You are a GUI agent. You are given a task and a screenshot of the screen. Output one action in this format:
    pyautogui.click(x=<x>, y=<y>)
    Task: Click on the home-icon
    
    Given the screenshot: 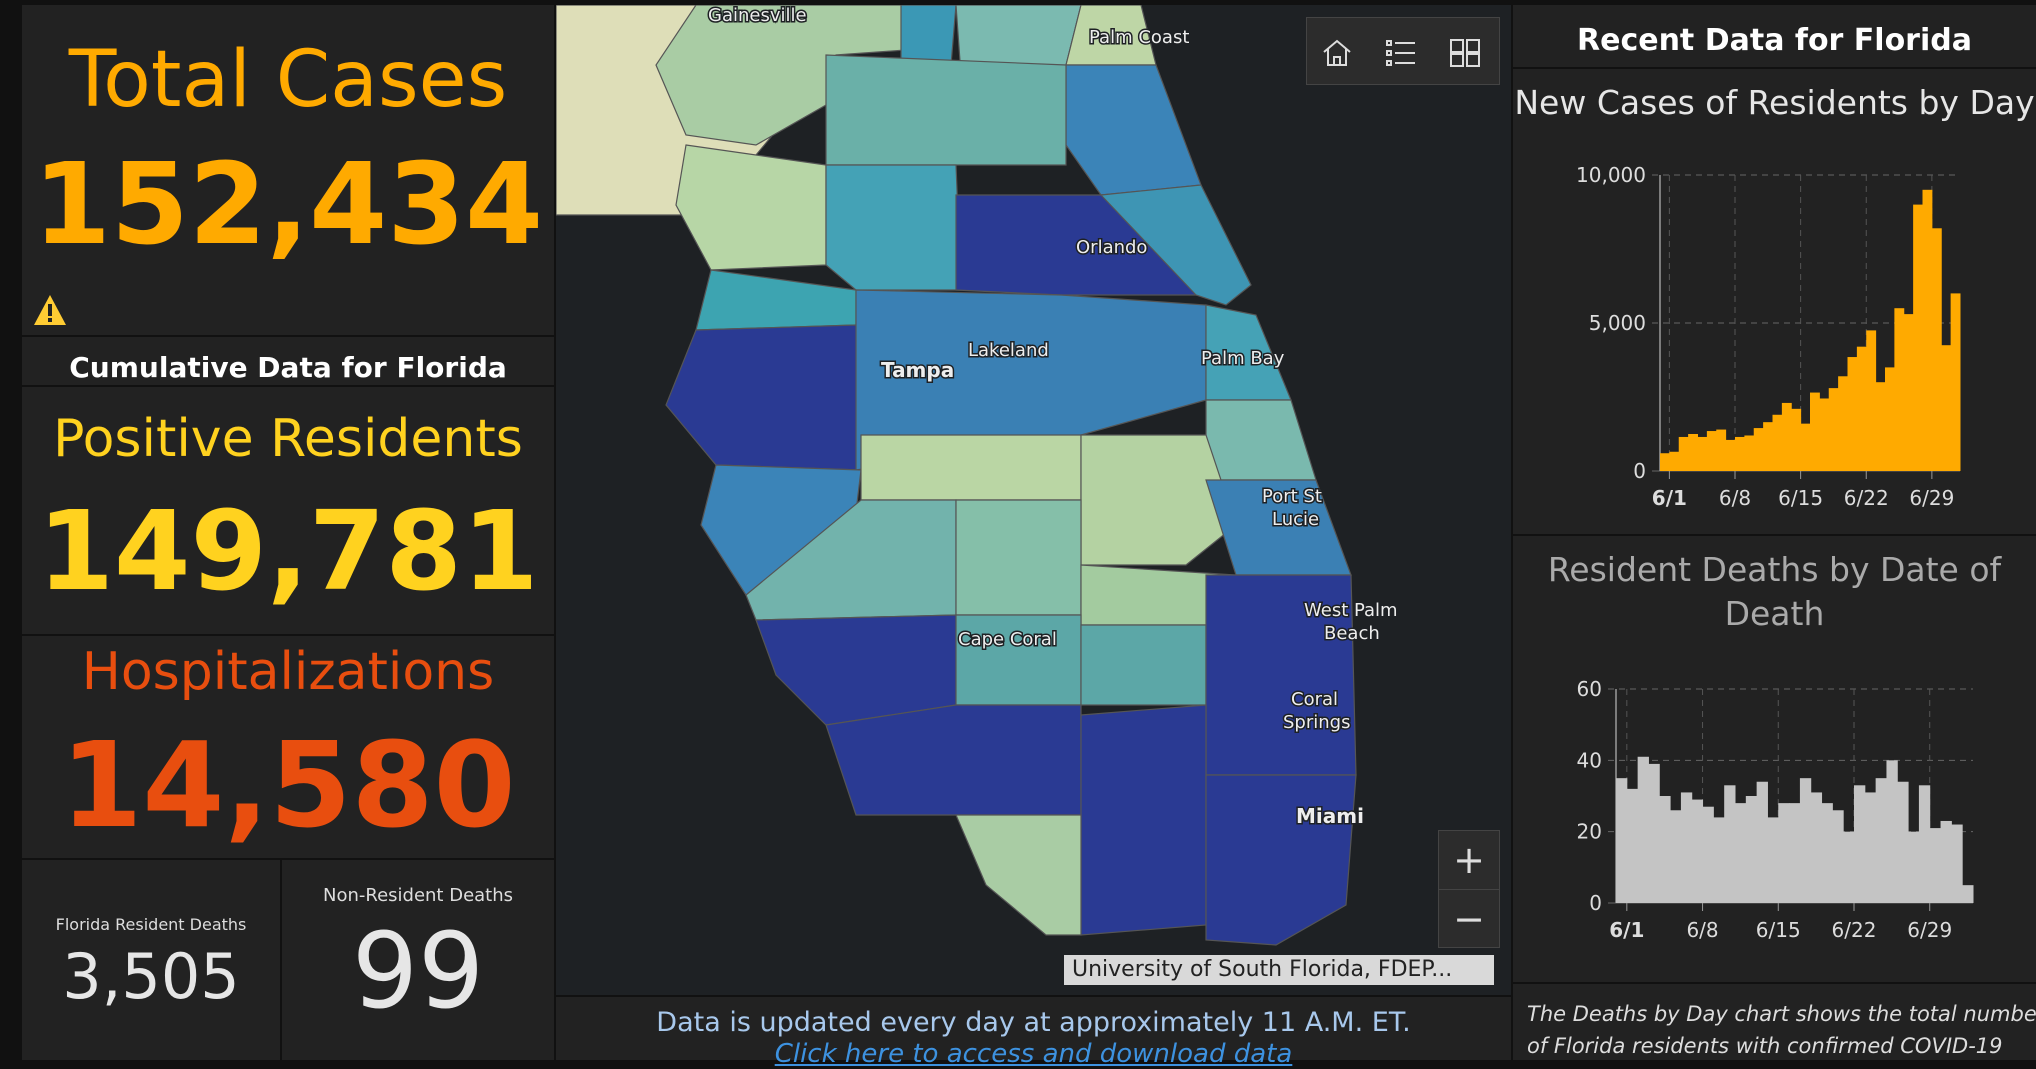 What is the action you would take?
    pyautogui.click(x=1337, y=53)
    